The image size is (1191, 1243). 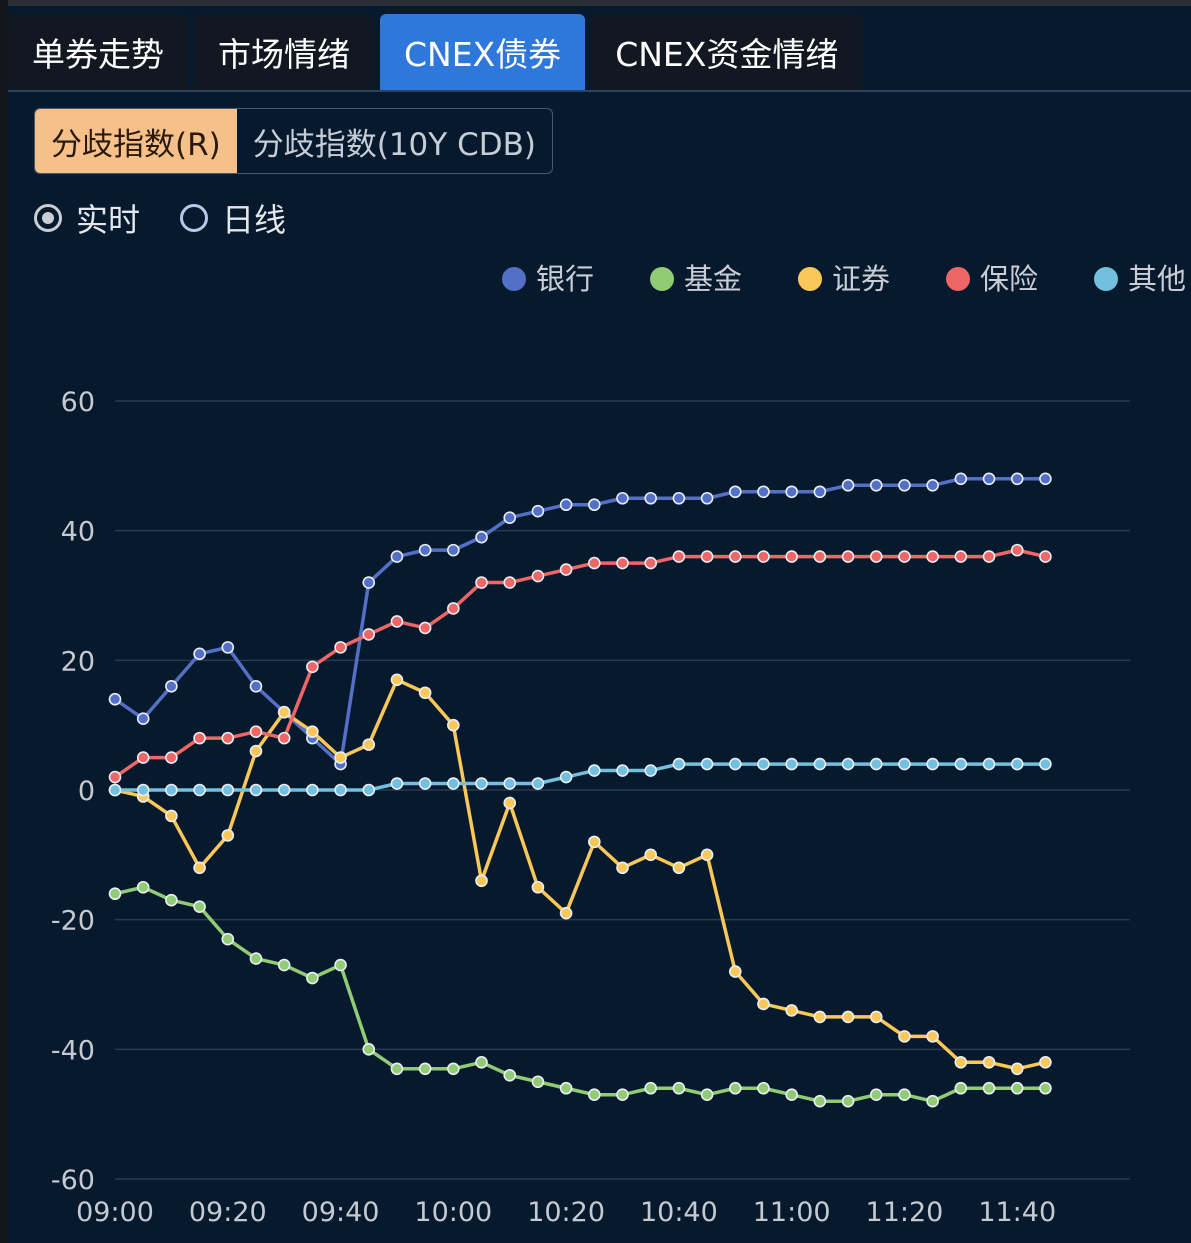 I want to click on legend-item: 保险, so click(x=992, y=279).